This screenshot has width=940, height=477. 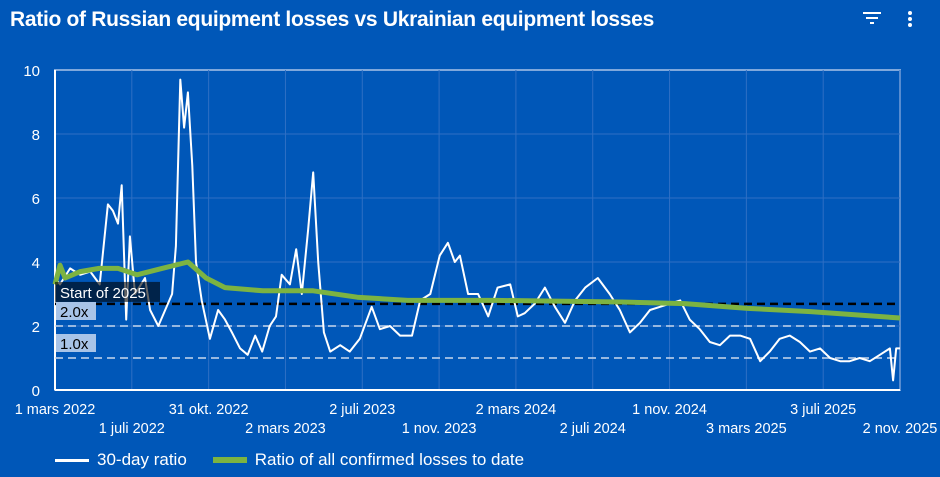 What do you see at coordinates (36, 263) in the screenshot?
I see `y-tick-label: 4` at bounding box center [36, 263].